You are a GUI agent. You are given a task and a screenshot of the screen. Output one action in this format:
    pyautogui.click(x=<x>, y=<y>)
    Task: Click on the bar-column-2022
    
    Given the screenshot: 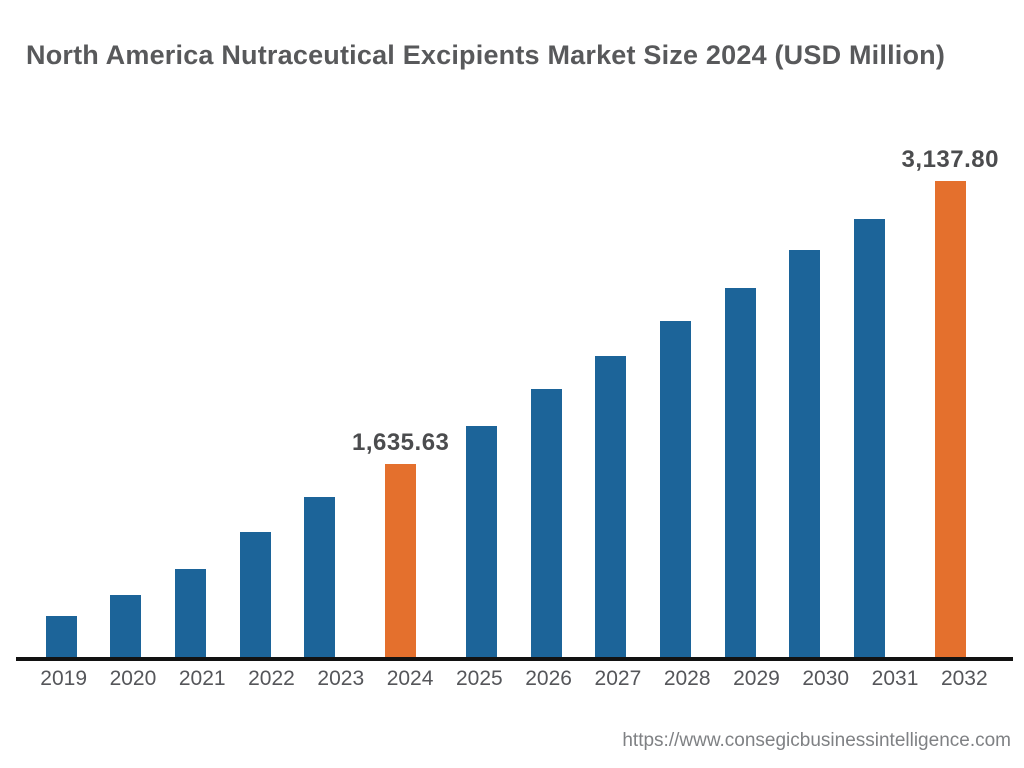 What is the action you would take?
    pyautogui.click(x=255, y=595)
    